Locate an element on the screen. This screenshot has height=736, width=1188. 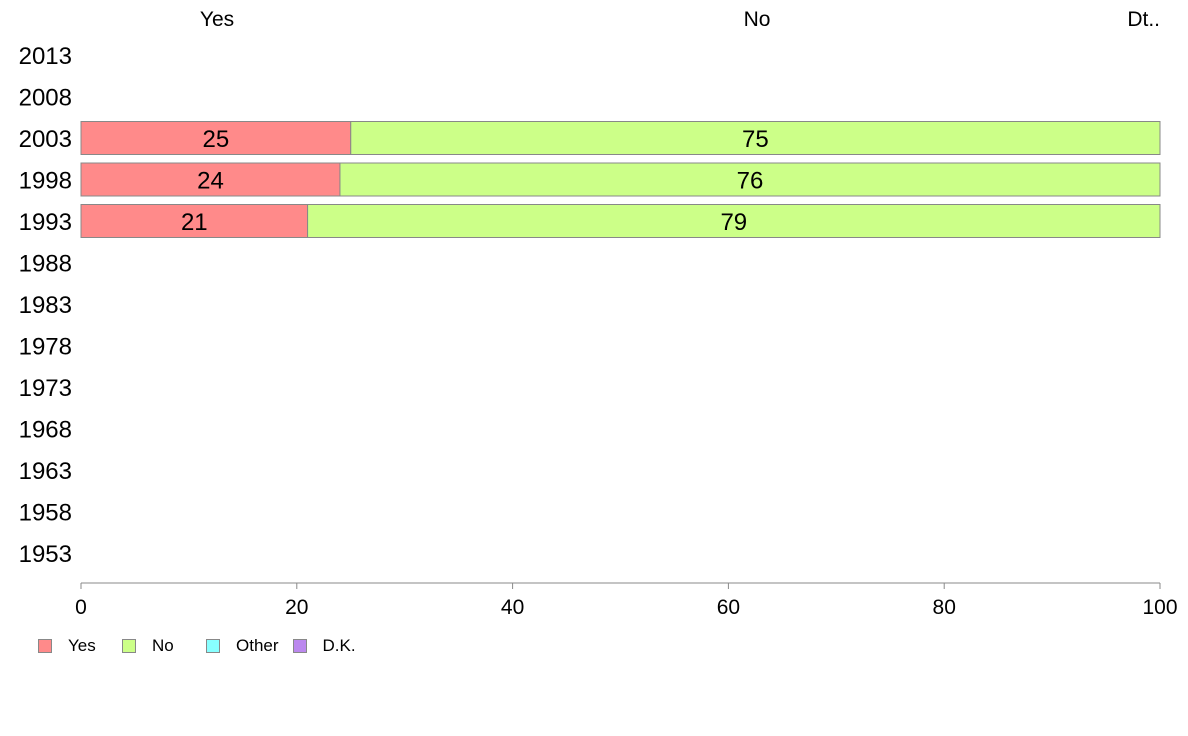
legend-item-no: No is located at coordinates (157, 646).